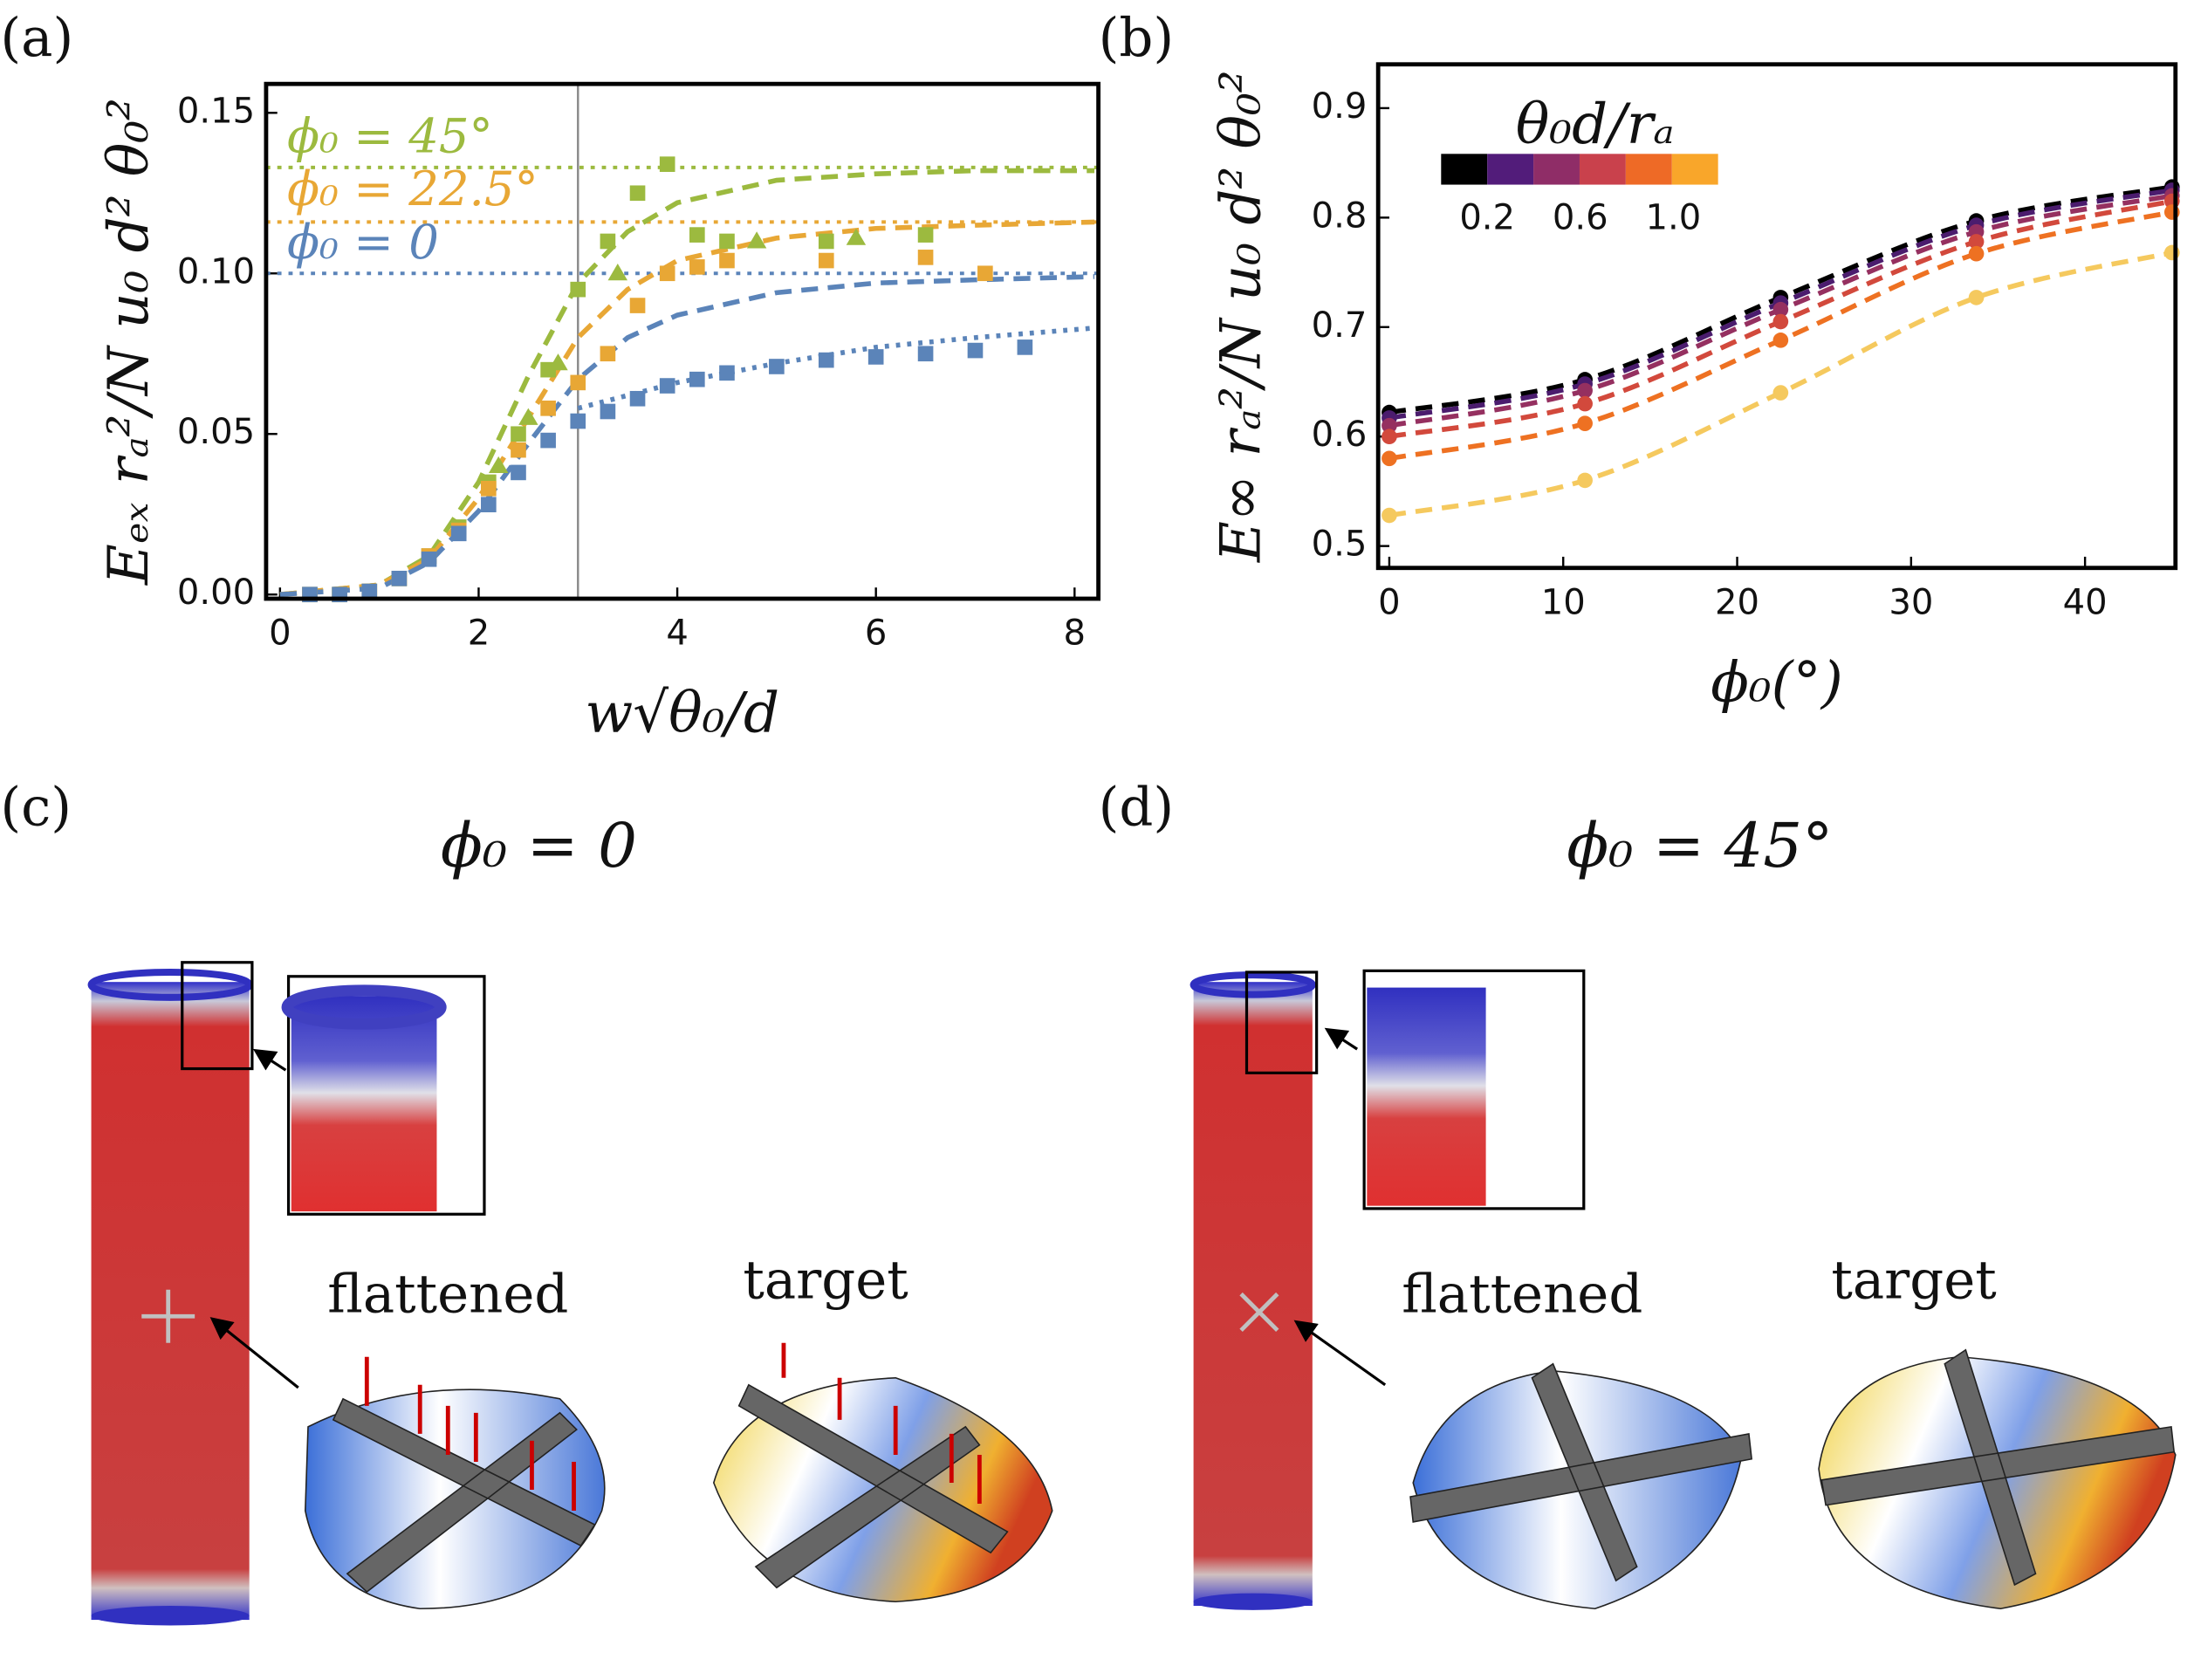 The height and width of the screenshot is (1680, 2194). Describe the element at coordinates (216, 111) in the screenshot. I see `y-tick-label: 0.15` at that location.